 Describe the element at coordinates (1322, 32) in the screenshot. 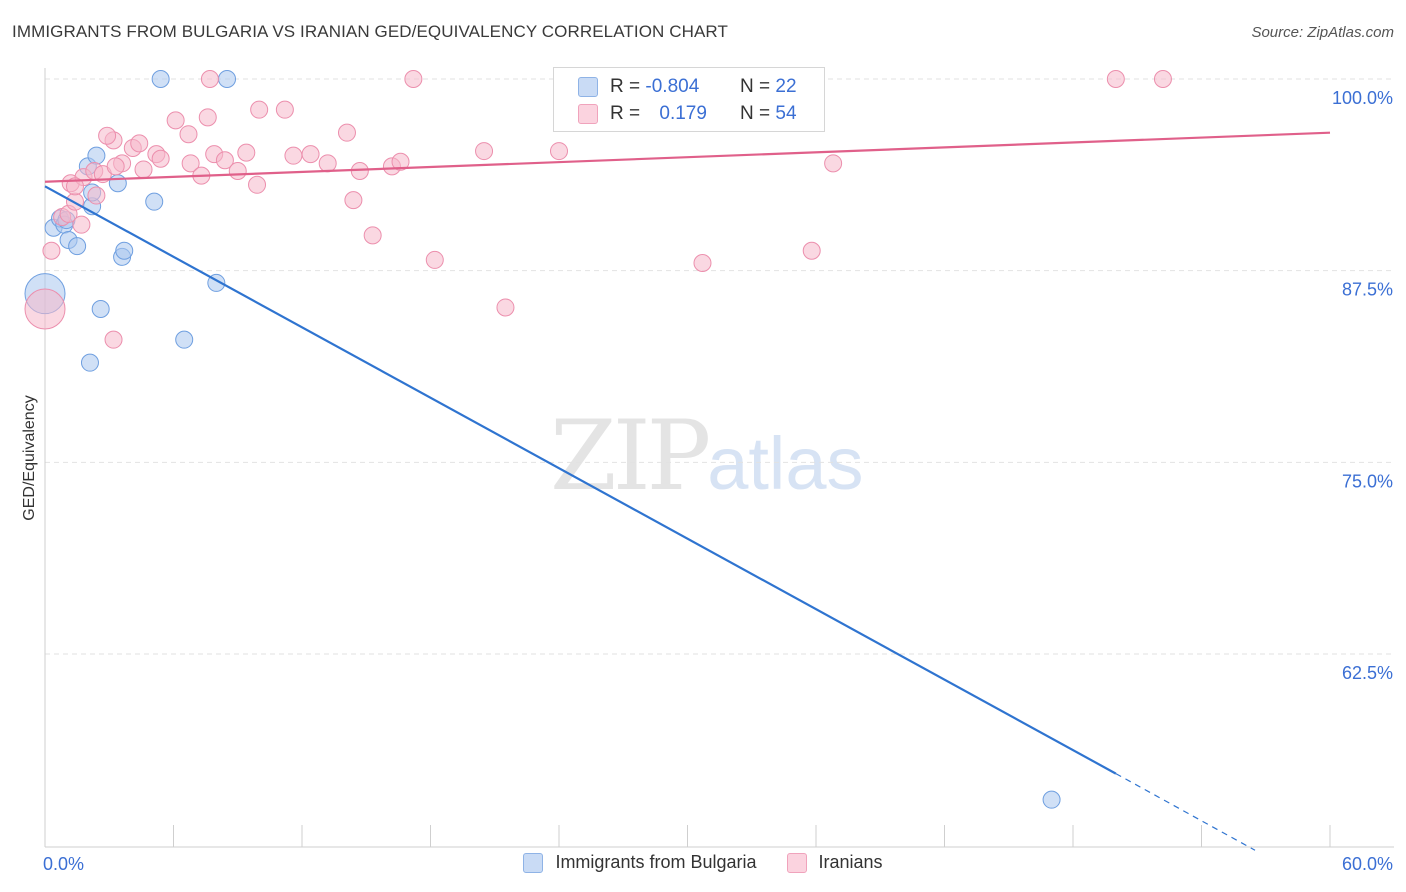

I see `source-label: Source: ZipAtlas.com` at that location.